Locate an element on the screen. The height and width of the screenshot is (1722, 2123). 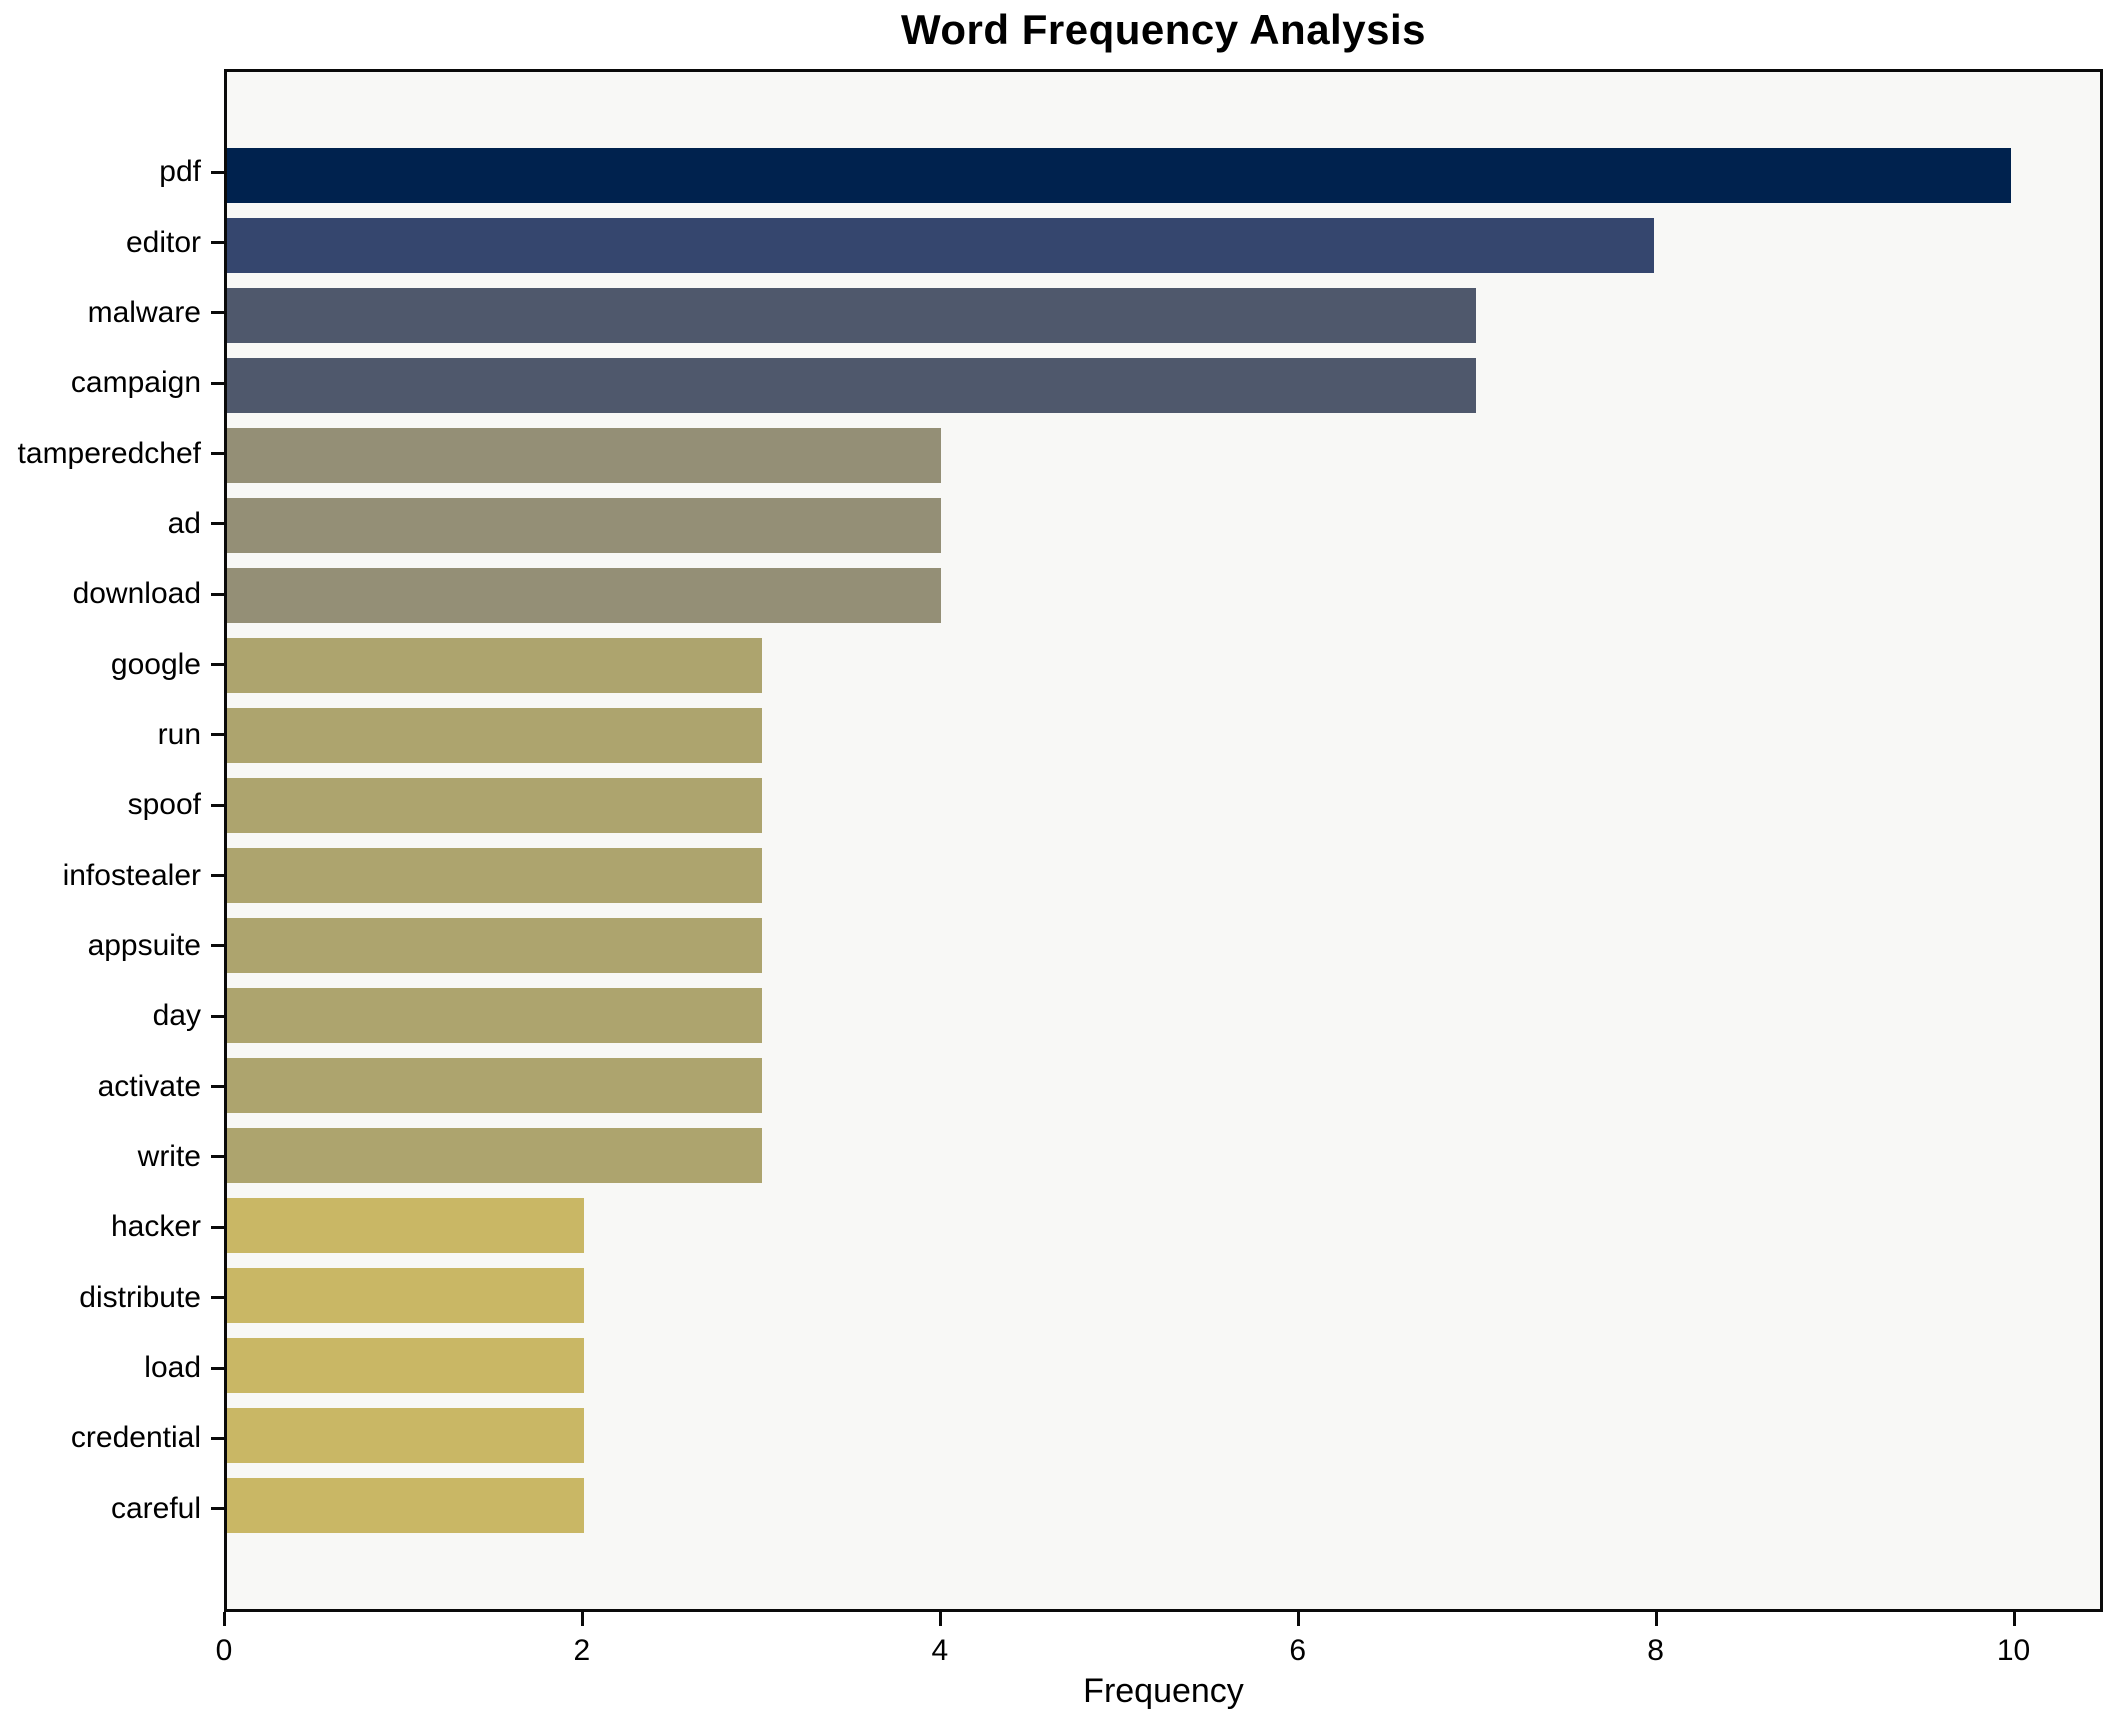
y-tick-download is located at coordinates (217, 594).